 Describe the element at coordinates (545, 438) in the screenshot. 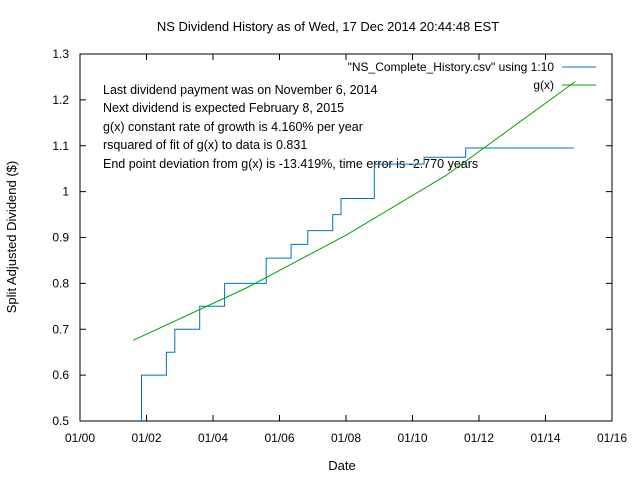

I see `x-tick-label: 01/14` at that location.